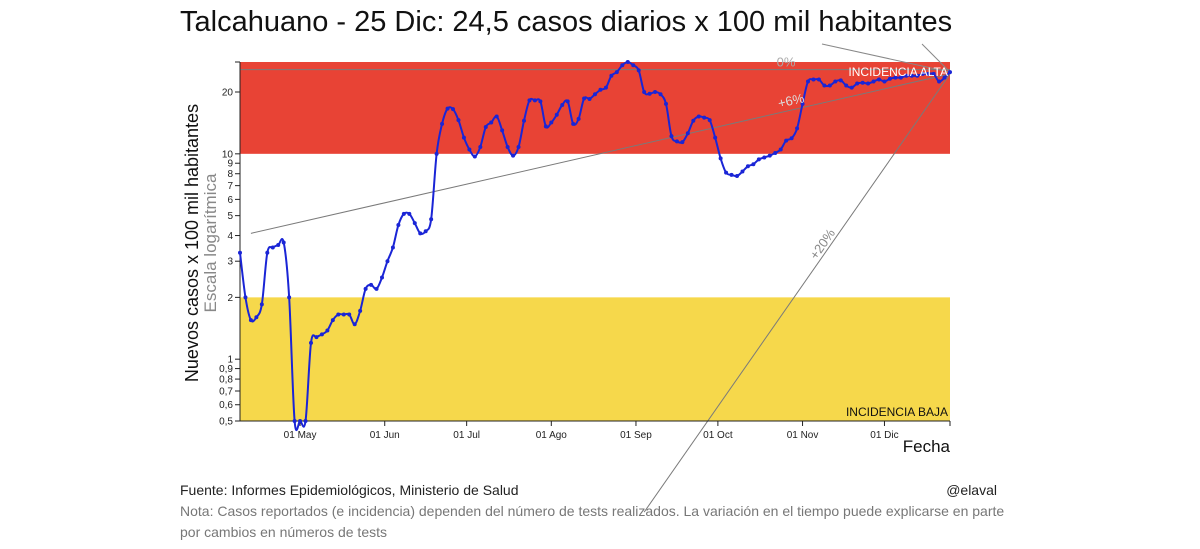  Describe the element at coordinates (552, 435) in the screenshot. I see `x-tick-label: 01 Ago` at that location.